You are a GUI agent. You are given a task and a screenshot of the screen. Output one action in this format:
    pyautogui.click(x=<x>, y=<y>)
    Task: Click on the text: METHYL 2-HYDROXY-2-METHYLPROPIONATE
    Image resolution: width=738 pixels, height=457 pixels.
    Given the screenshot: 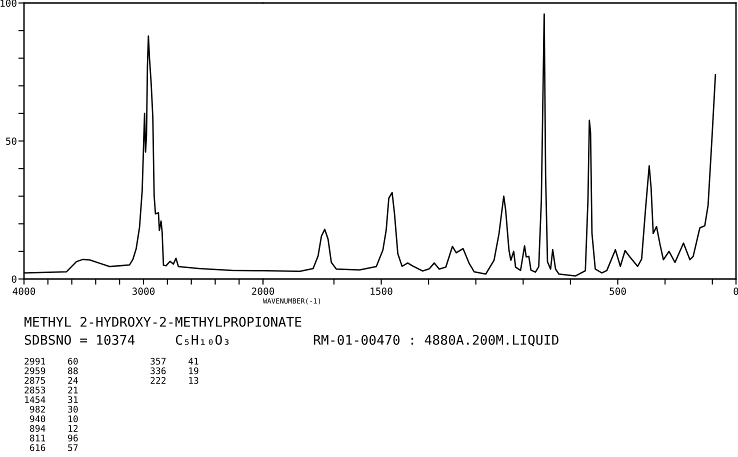 What is the action you would take?
    pyautogui.click(x=163, y=321)
    